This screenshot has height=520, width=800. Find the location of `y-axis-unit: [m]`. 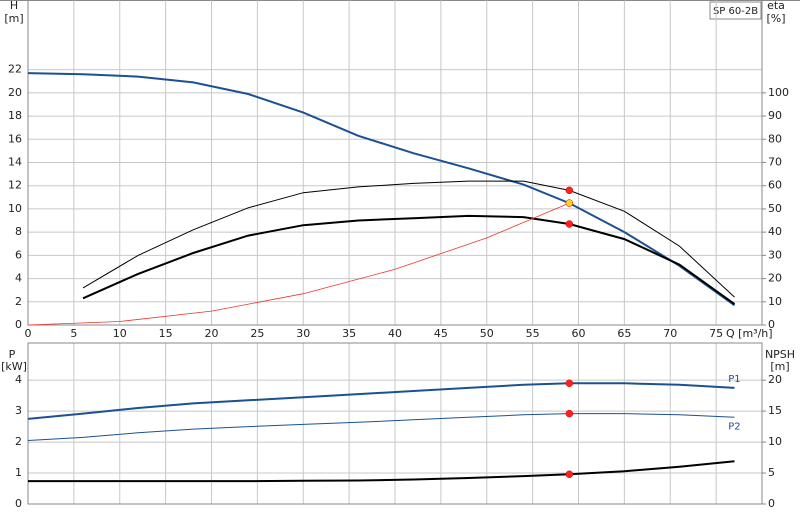

y-axis-unit: [m] is located at coordinates (13, 18).